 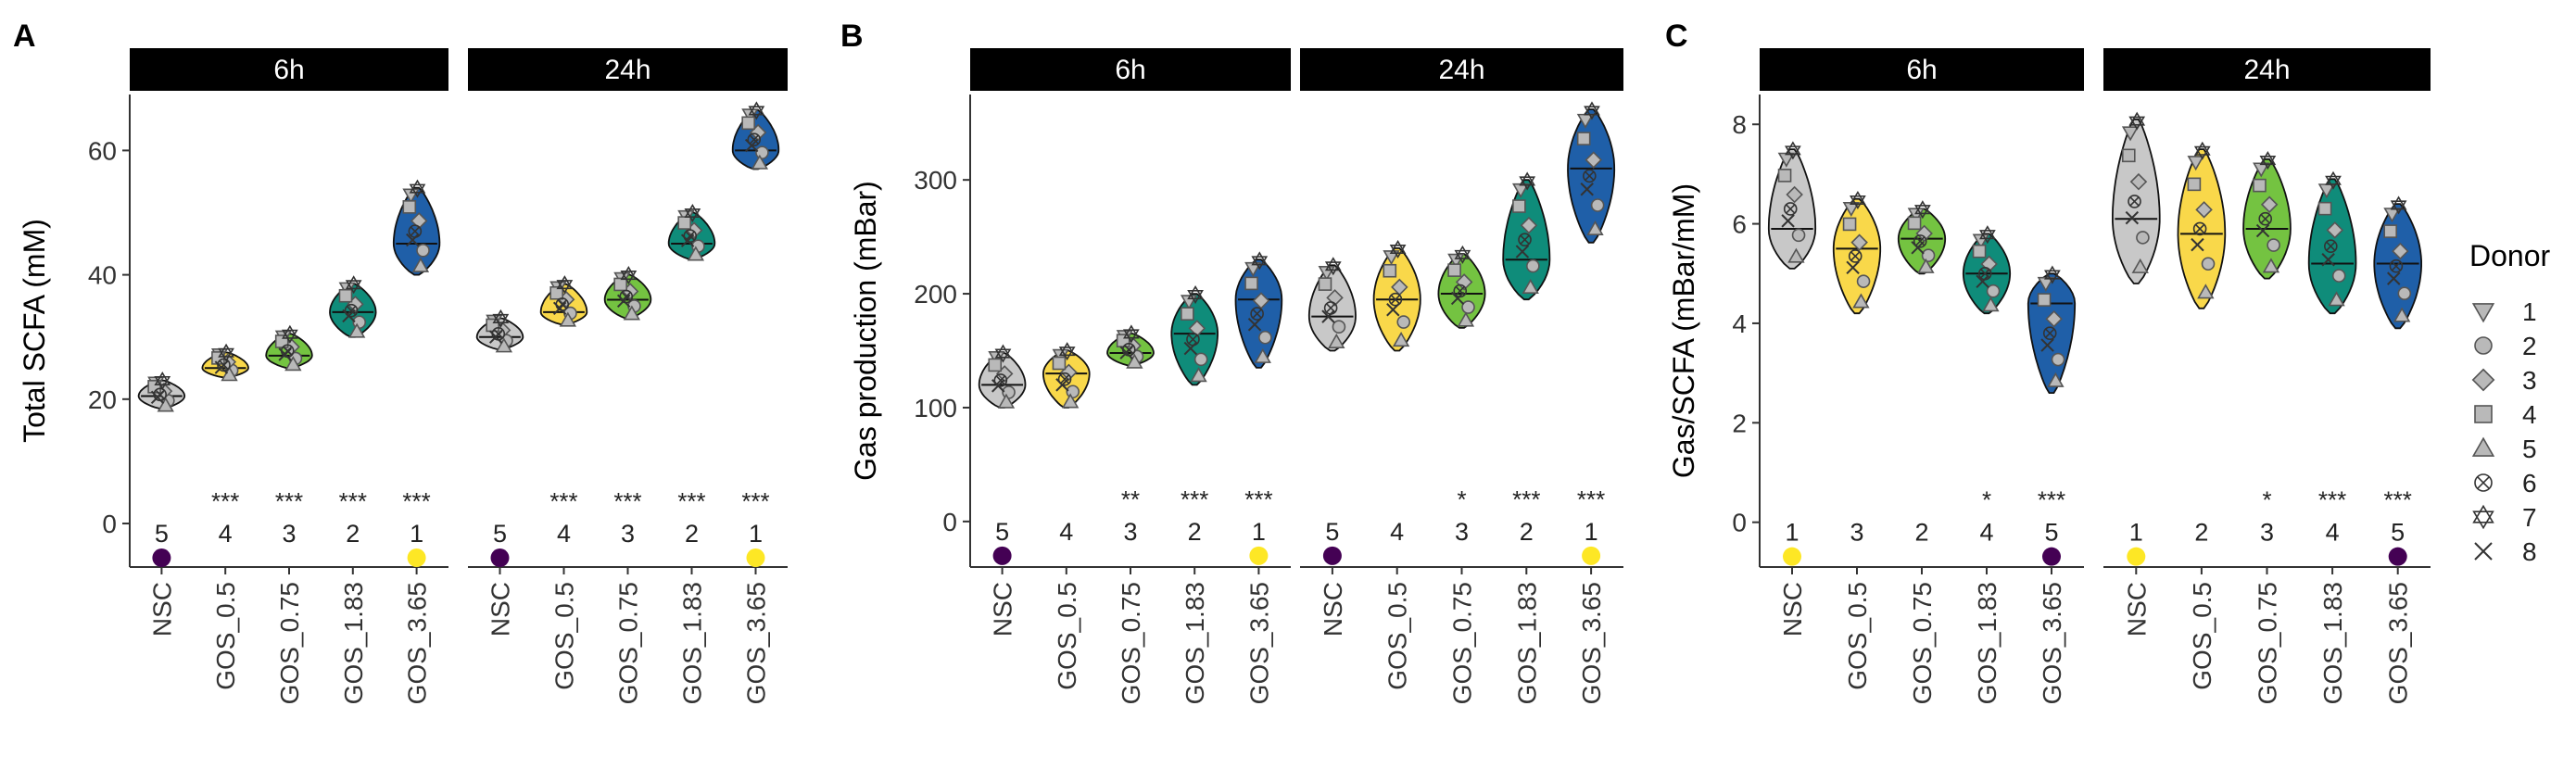 I want to click on x-tick-label: GOS_3.65, so click(x=756, y=643).